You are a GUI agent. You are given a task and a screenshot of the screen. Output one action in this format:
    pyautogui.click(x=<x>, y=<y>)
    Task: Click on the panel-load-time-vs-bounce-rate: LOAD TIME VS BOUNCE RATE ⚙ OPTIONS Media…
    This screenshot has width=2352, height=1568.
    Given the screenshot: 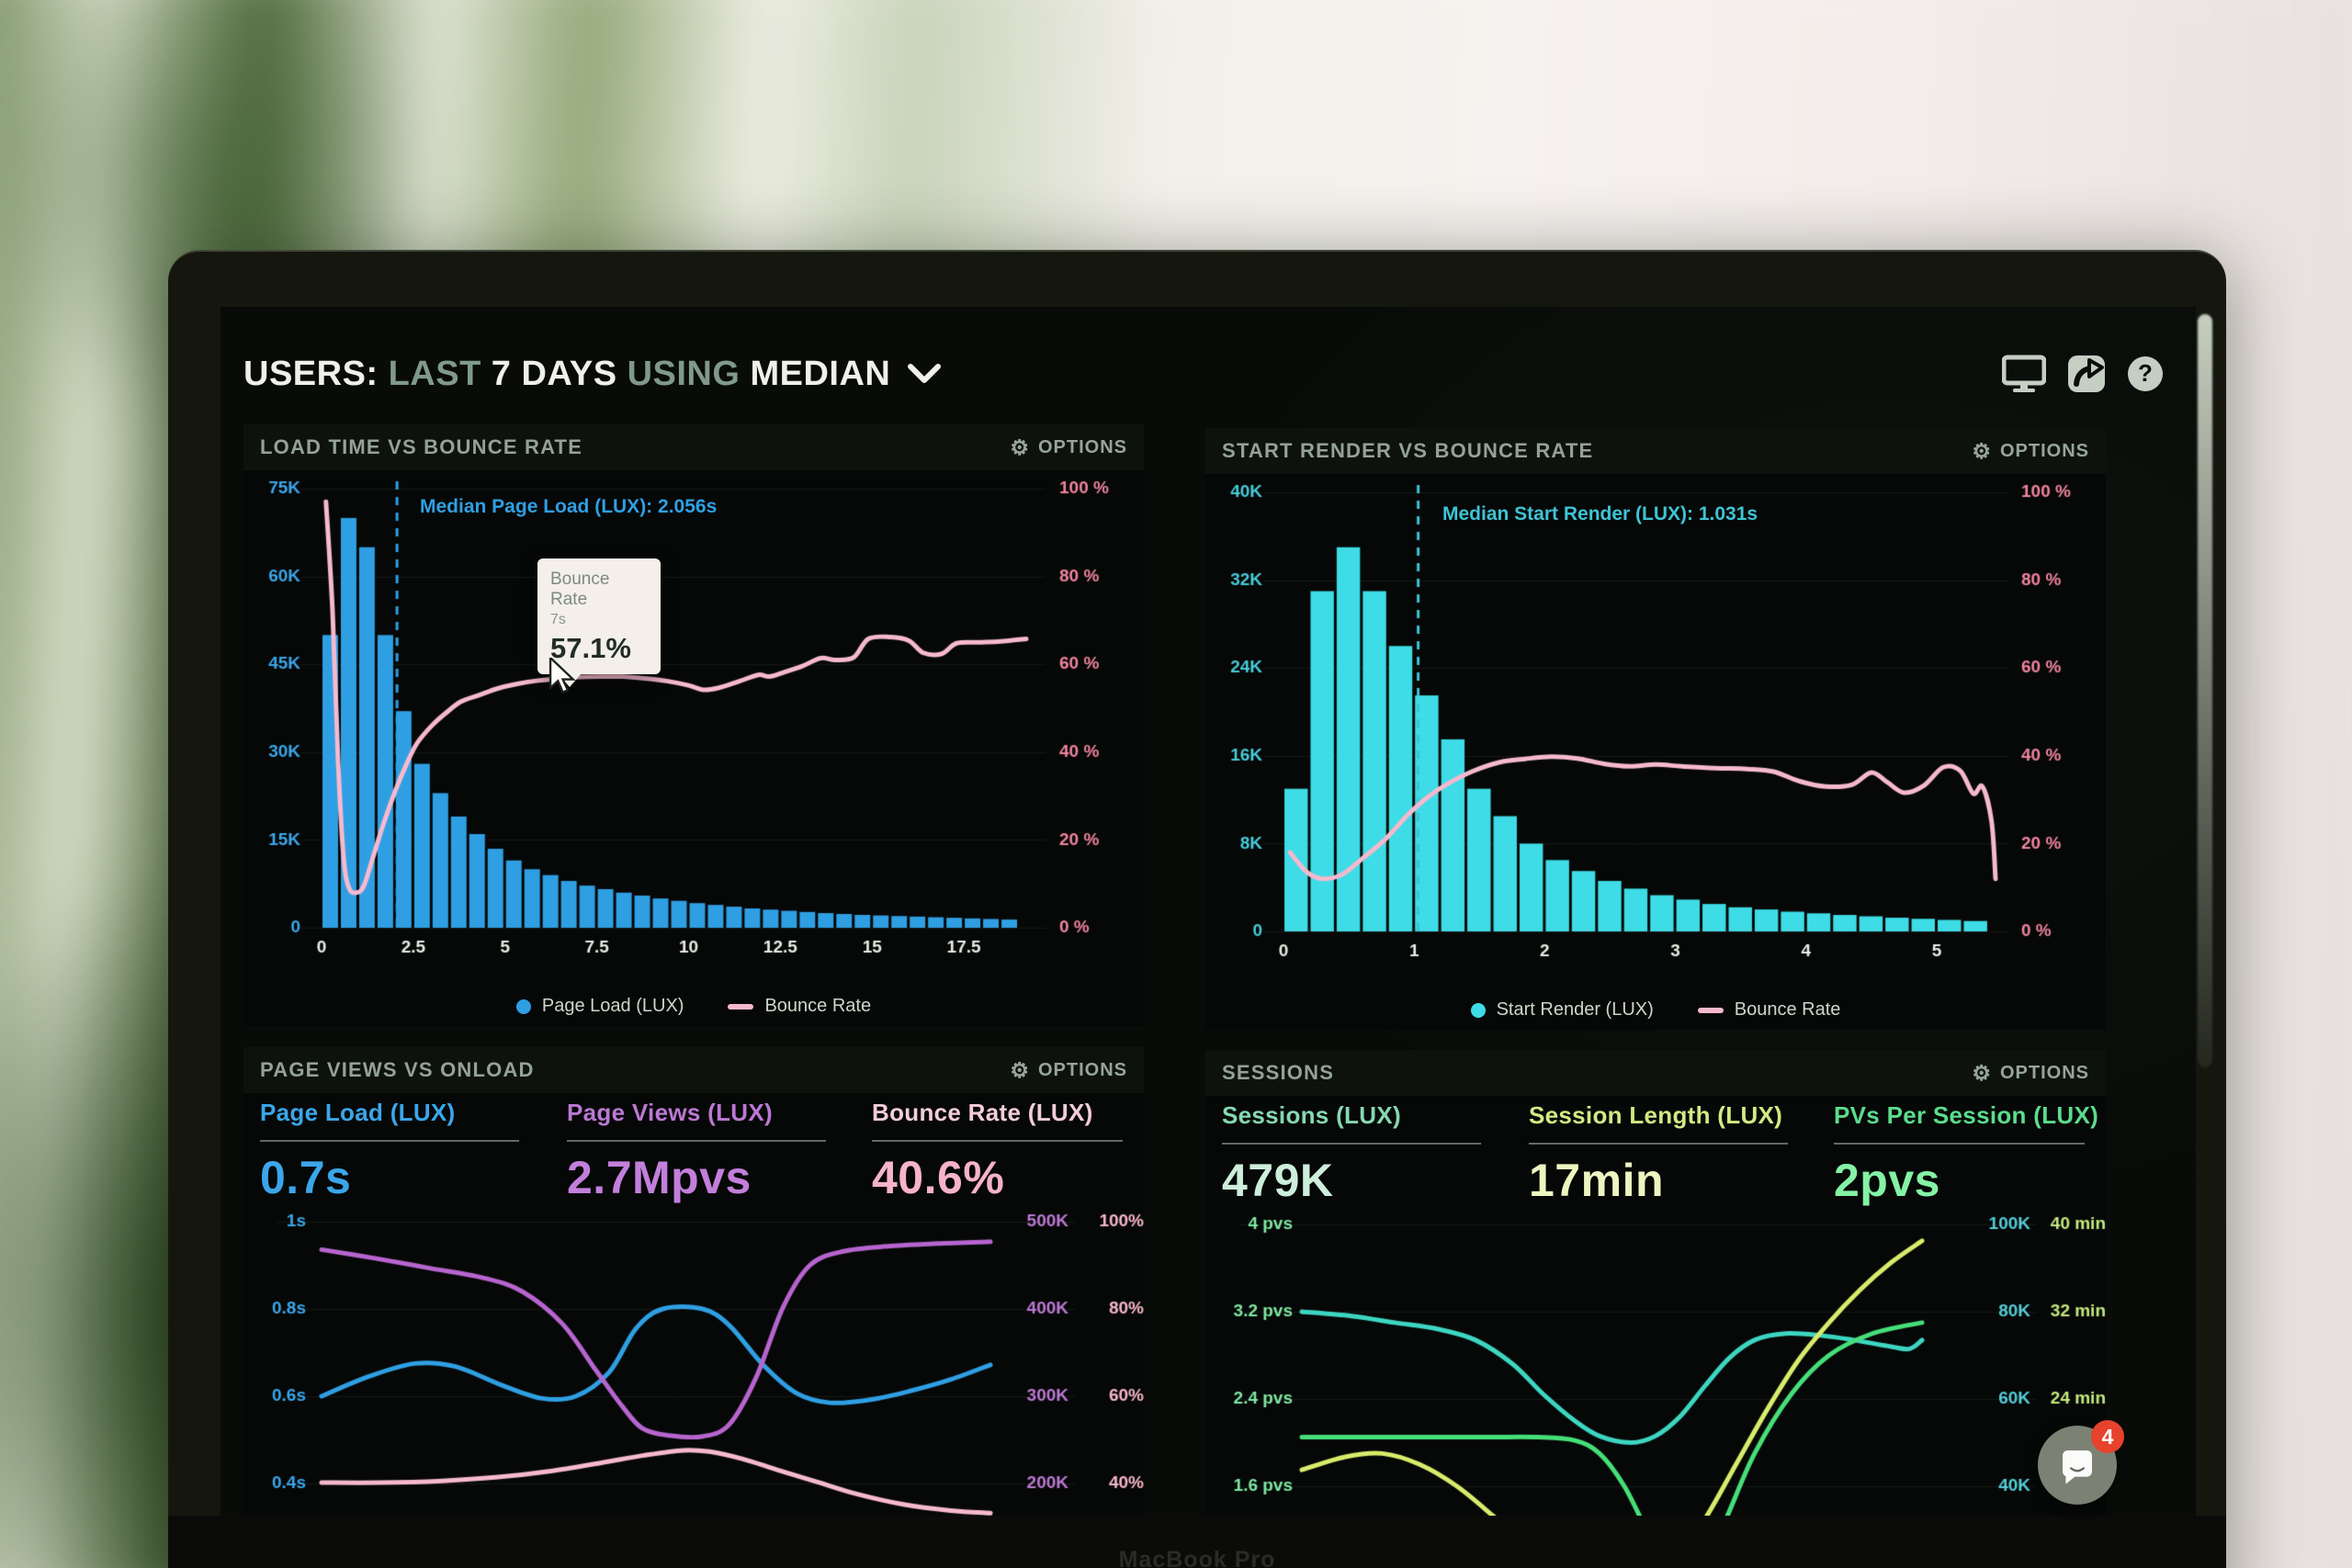 What is the action you would take?
    pyautogui.click(x=693, y=725)
    